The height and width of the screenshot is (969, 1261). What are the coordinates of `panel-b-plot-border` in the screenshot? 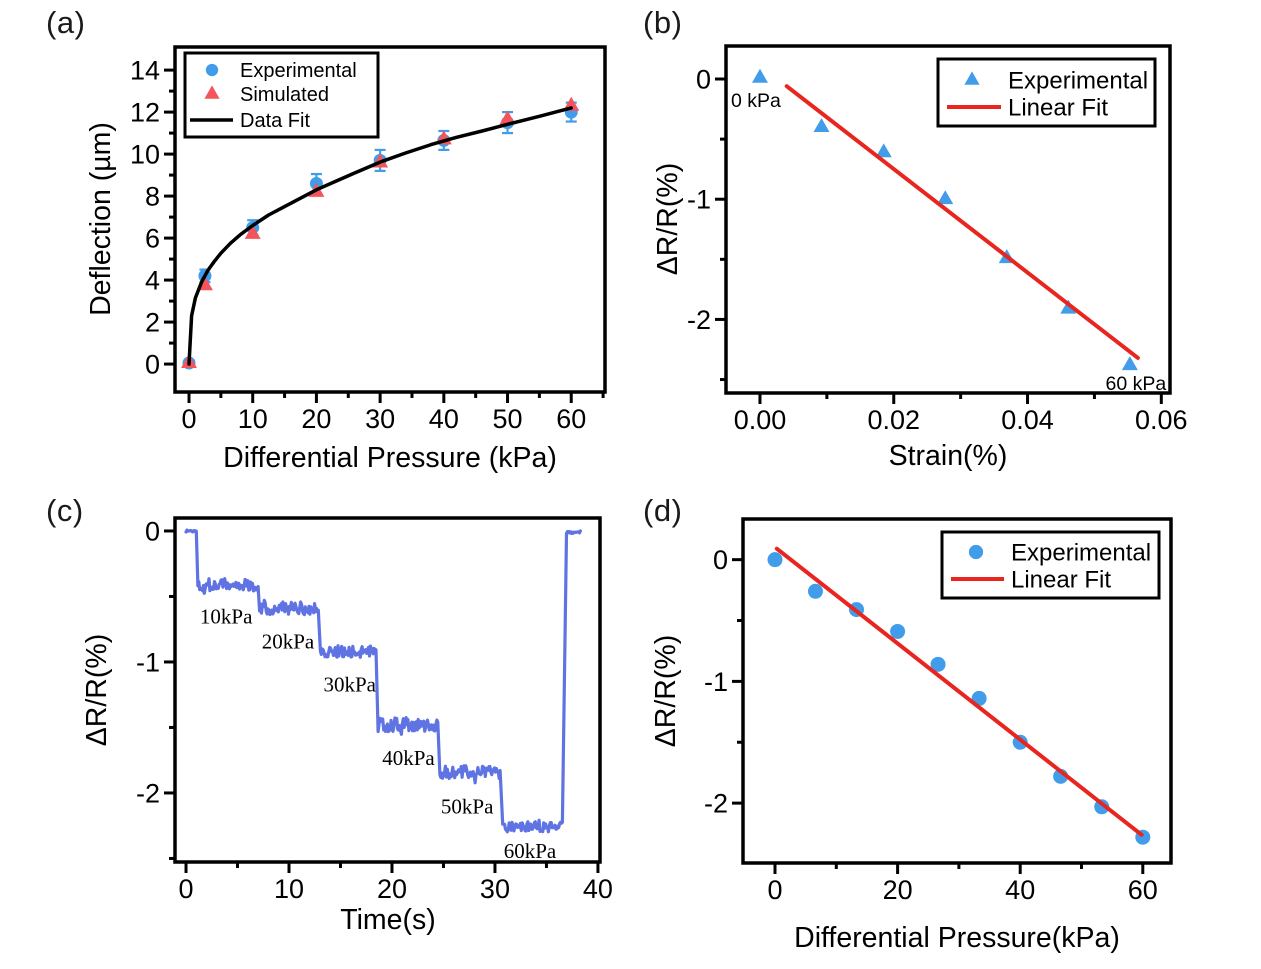 It's located at (948, 219).